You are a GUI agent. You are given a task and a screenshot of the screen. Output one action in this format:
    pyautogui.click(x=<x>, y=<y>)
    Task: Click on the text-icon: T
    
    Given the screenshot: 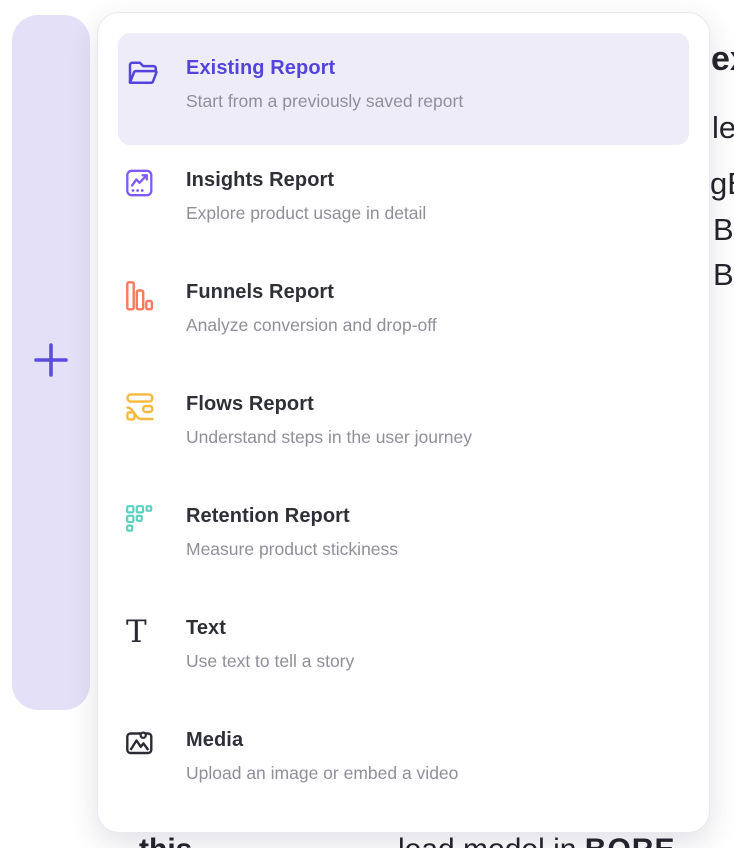 What is the action you would take?
    pyautogui.click(x=136, y=632)
    